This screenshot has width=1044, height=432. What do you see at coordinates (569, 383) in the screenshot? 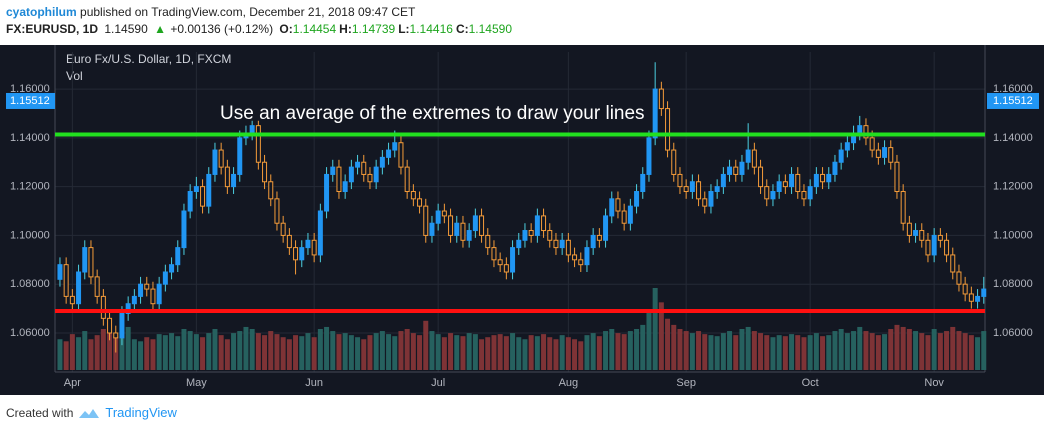
I see `x-tick-label: Aug` at bounding box center [569, 383].